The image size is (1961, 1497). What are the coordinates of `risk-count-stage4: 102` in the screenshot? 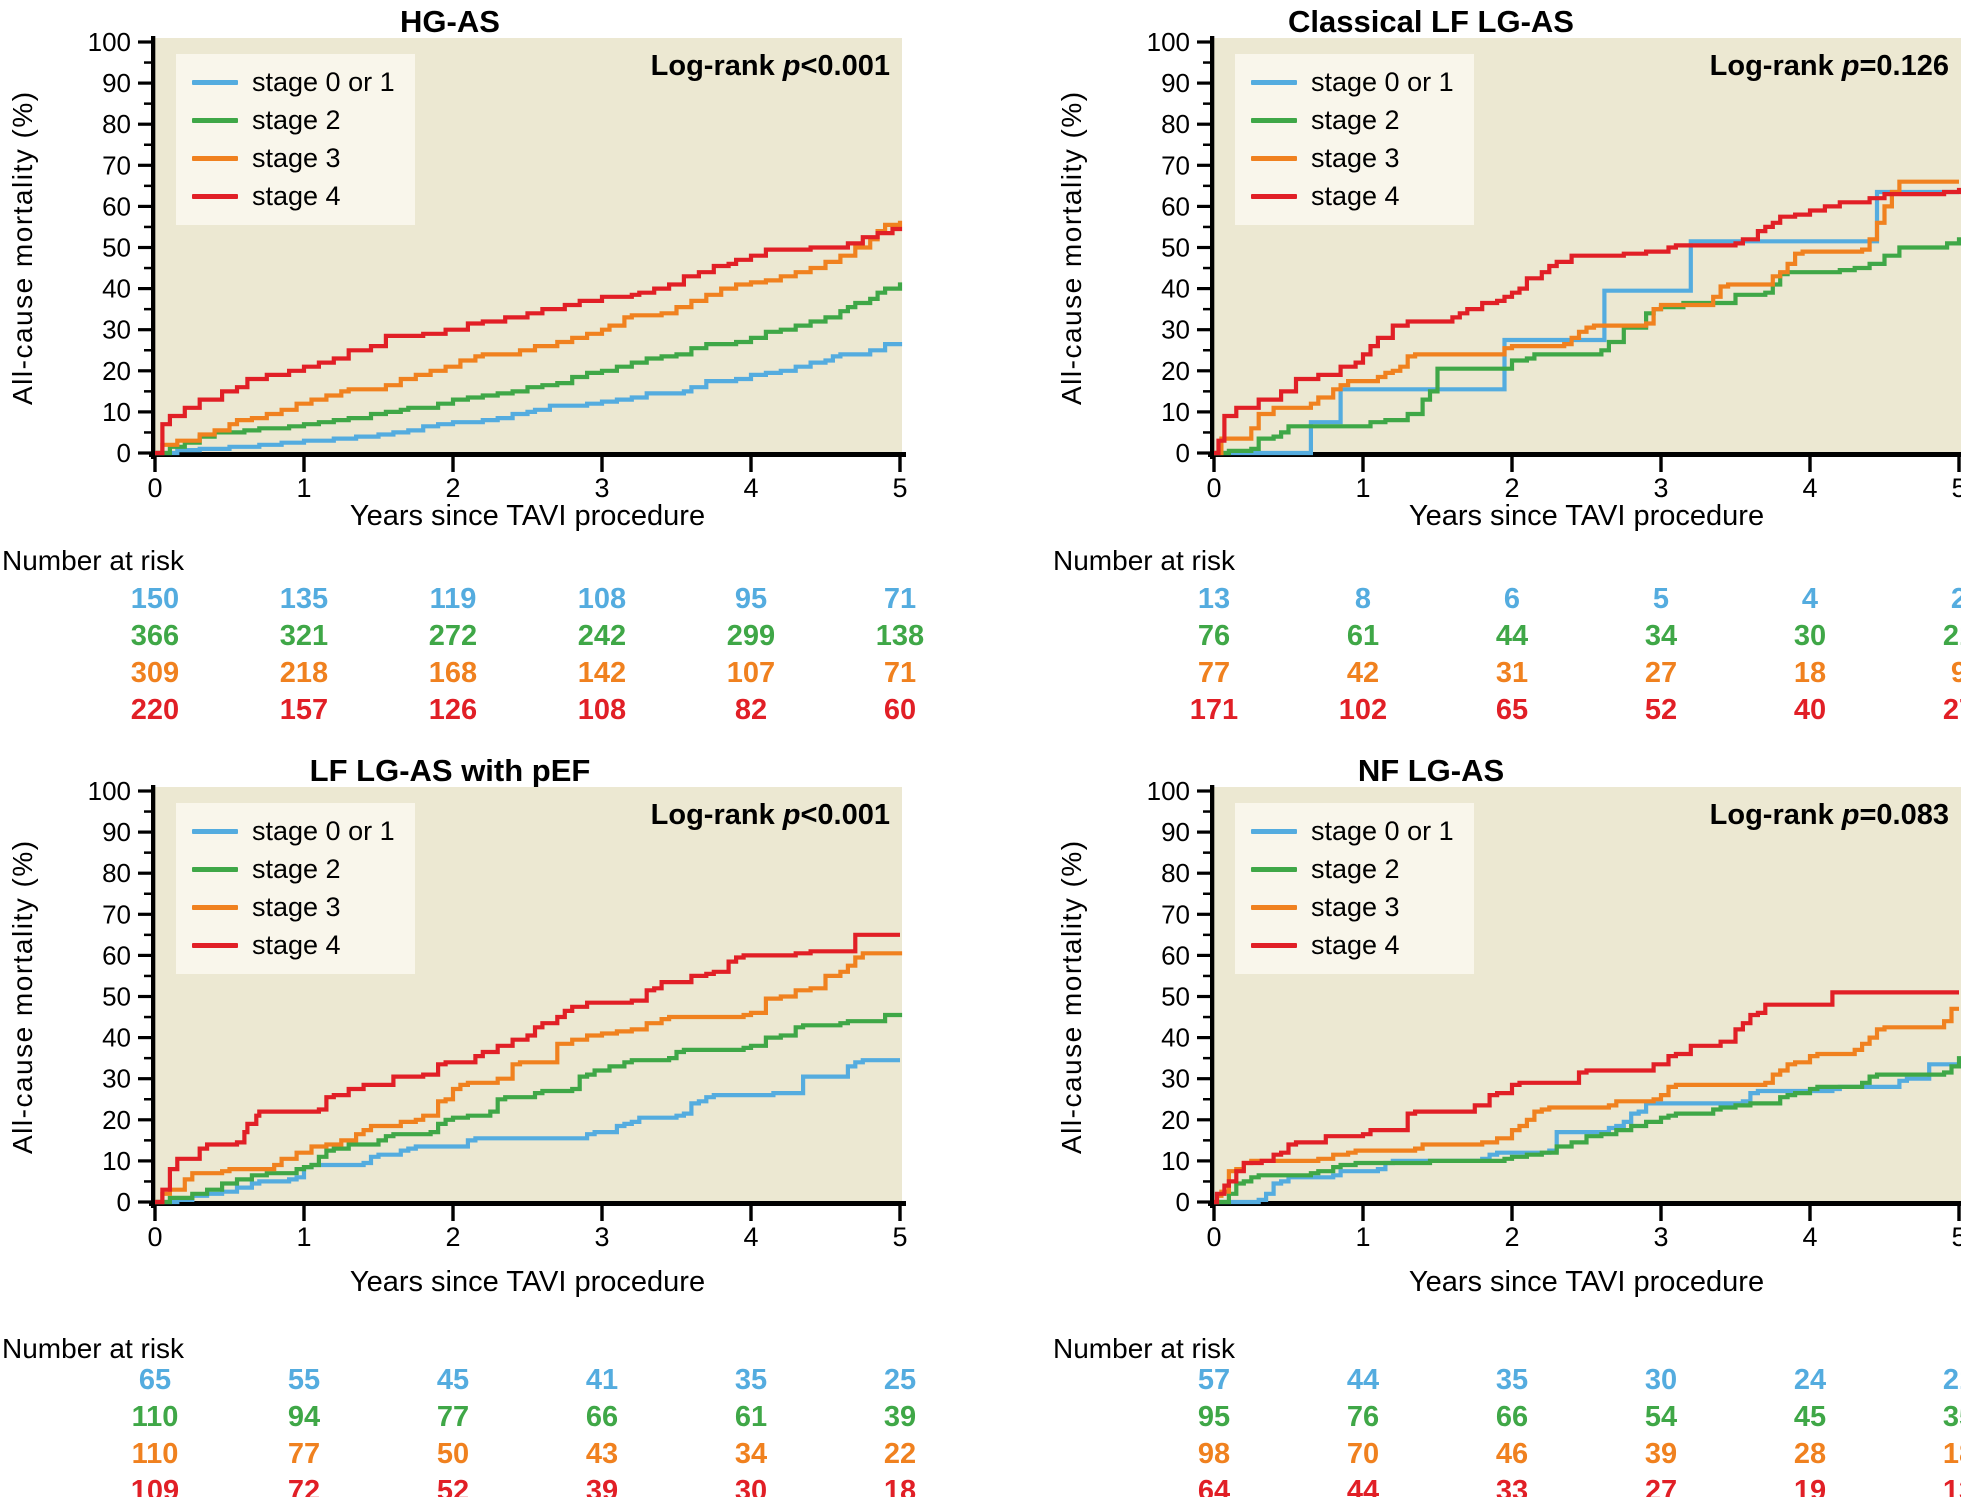 It's located at (1363, 710).